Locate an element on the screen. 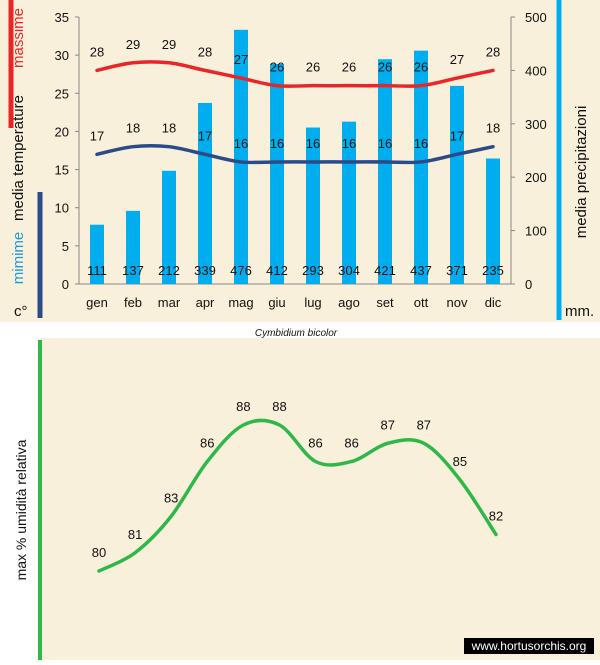  humidity-label: 83 is located at coordinates (171, 497).